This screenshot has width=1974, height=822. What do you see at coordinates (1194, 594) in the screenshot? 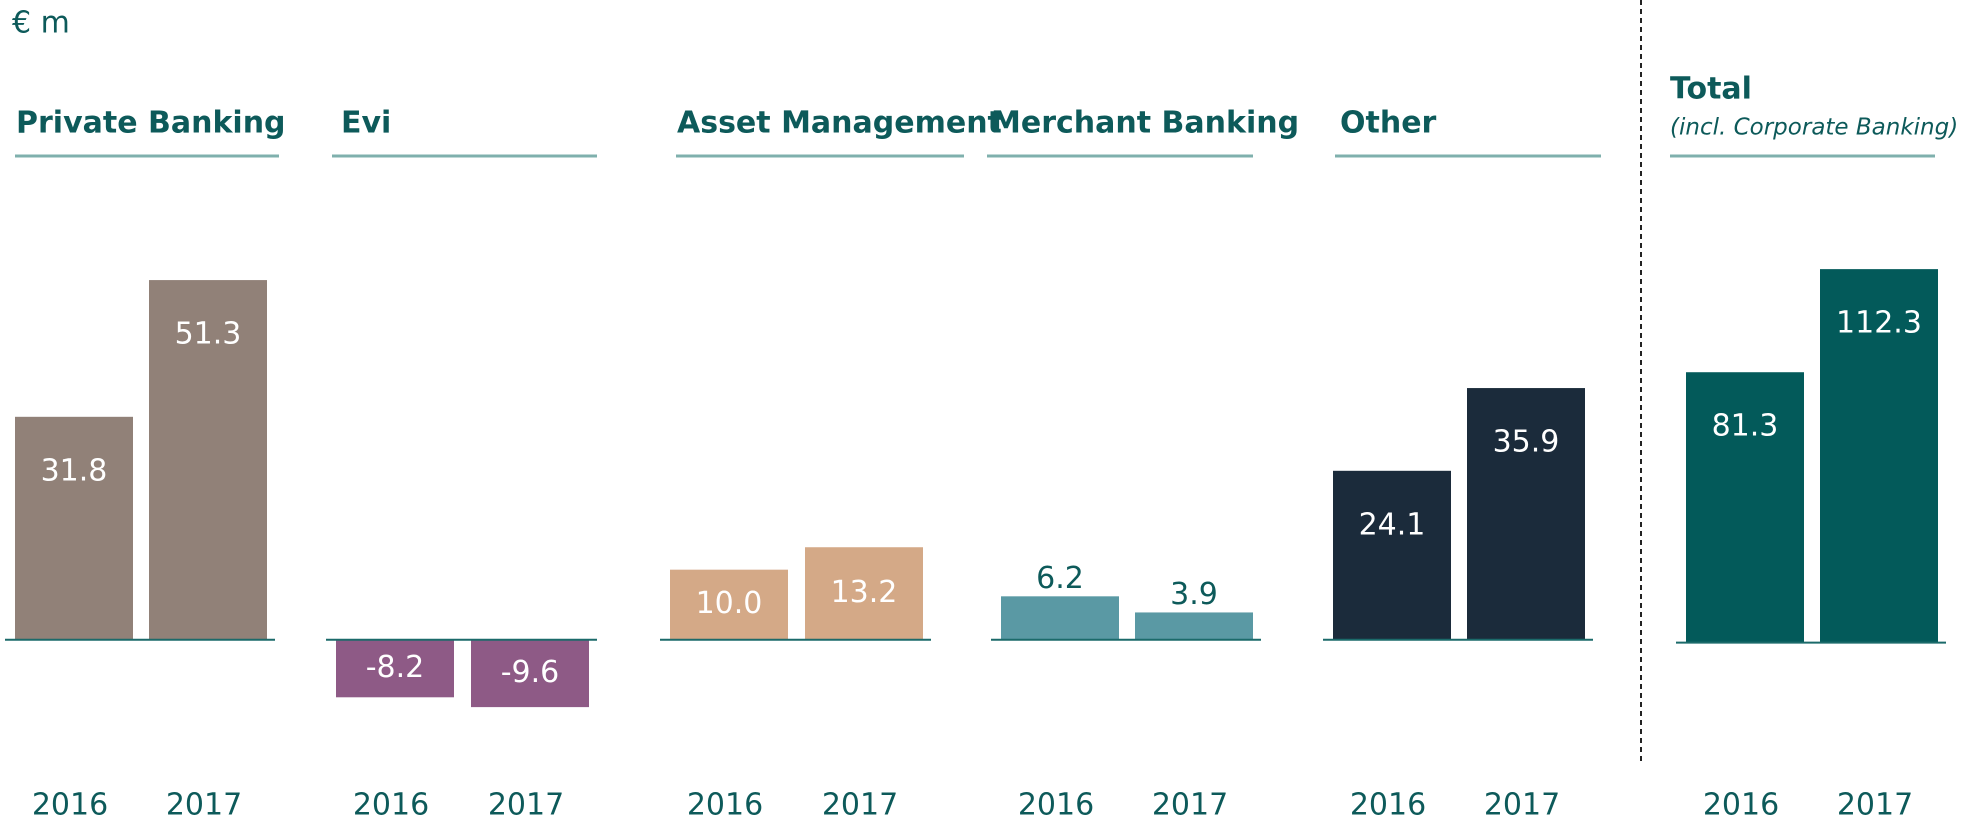
I see `value-label: 3.9` at bounding box center [1194, 594].